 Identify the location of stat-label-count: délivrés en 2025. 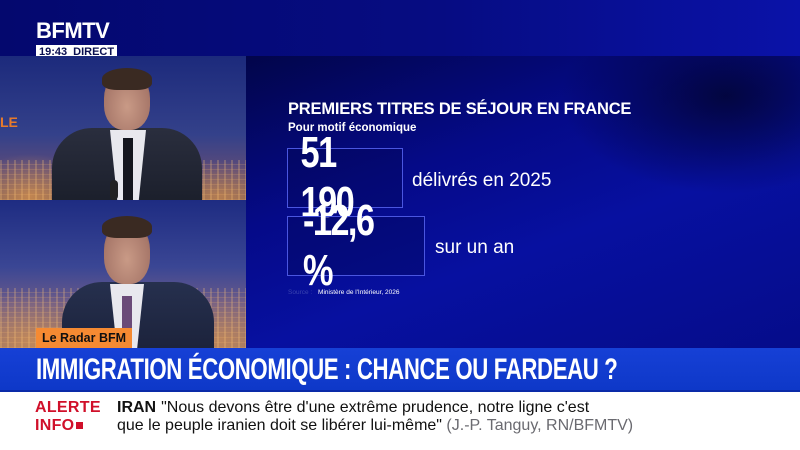
(482, 180).